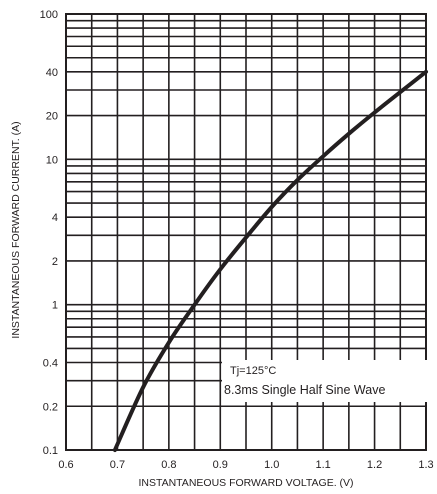 Image resolution: width=437 pixels, height=494 pixels. What do you see at coordinates (65, 465) in the screenshot?
I see `x-tick-label: 0.6` at bounding box center [65, 465].